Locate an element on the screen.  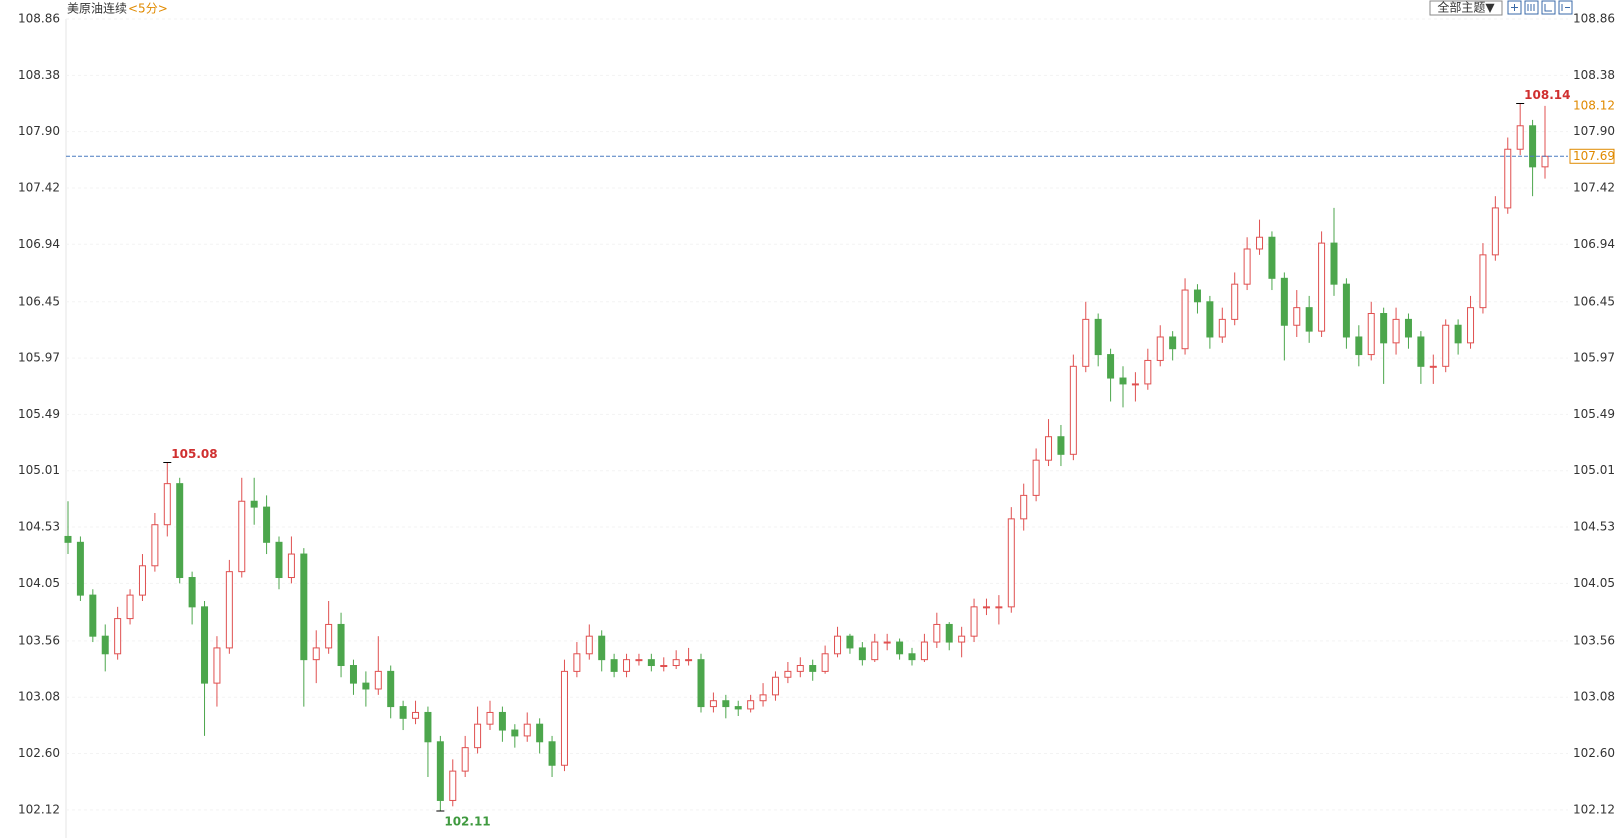
y2-tick-label: 102.60 is located at coordinates (1594, 753).